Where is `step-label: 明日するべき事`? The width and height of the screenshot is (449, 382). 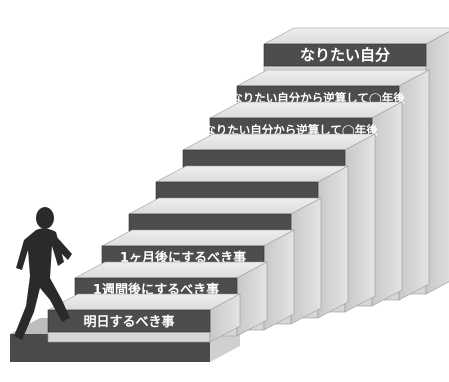 step-label: 明日するべき事 is located at coordinates (128, 322).